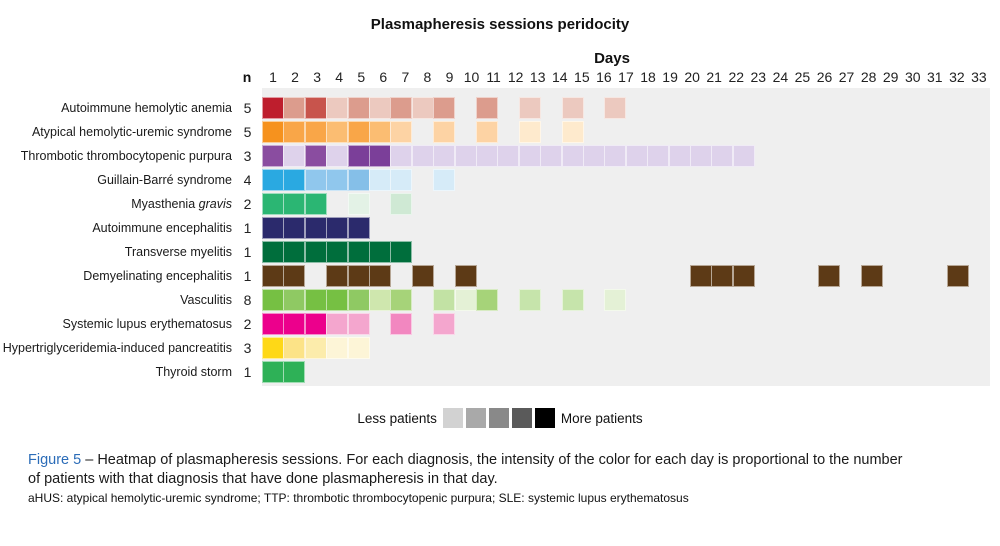 The image size is (1000, 546). What do you see at coordinates (146, 108) in the screenshot?
I see `row-label: Autoimmune hemolytic anemia` at bounding box center [146, 108].